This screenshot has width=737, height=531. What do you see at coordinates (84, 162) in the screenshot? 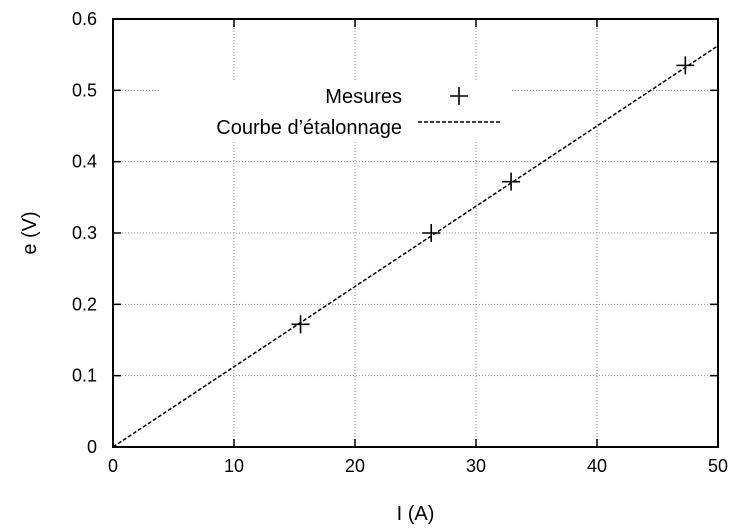
I see `y-tick-label: 0.4` at bounding box center [84, 162].